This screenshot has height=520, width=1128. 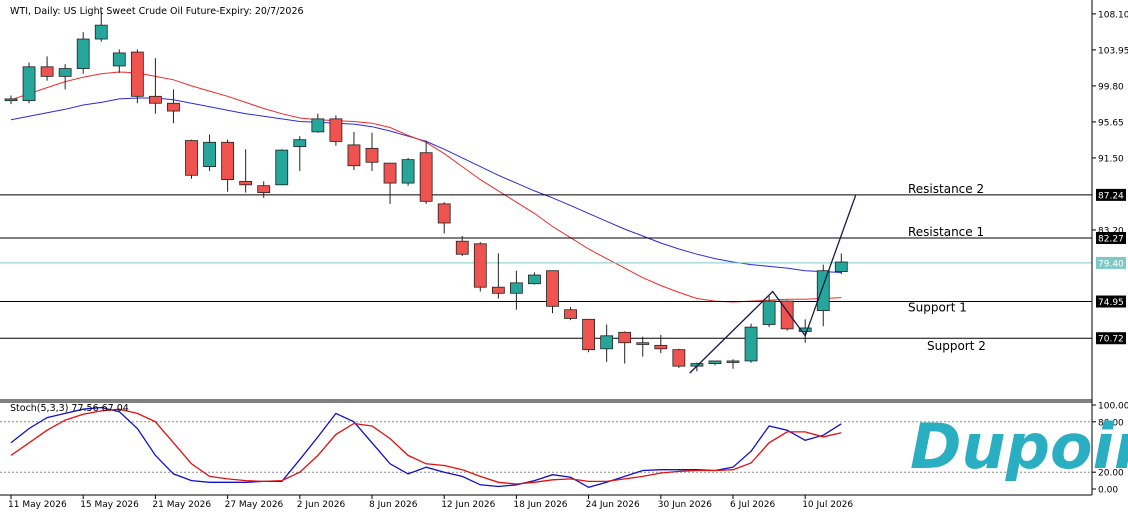 I want to click on time-tick-label: 27 May 2026, so click(x=254, y=505).